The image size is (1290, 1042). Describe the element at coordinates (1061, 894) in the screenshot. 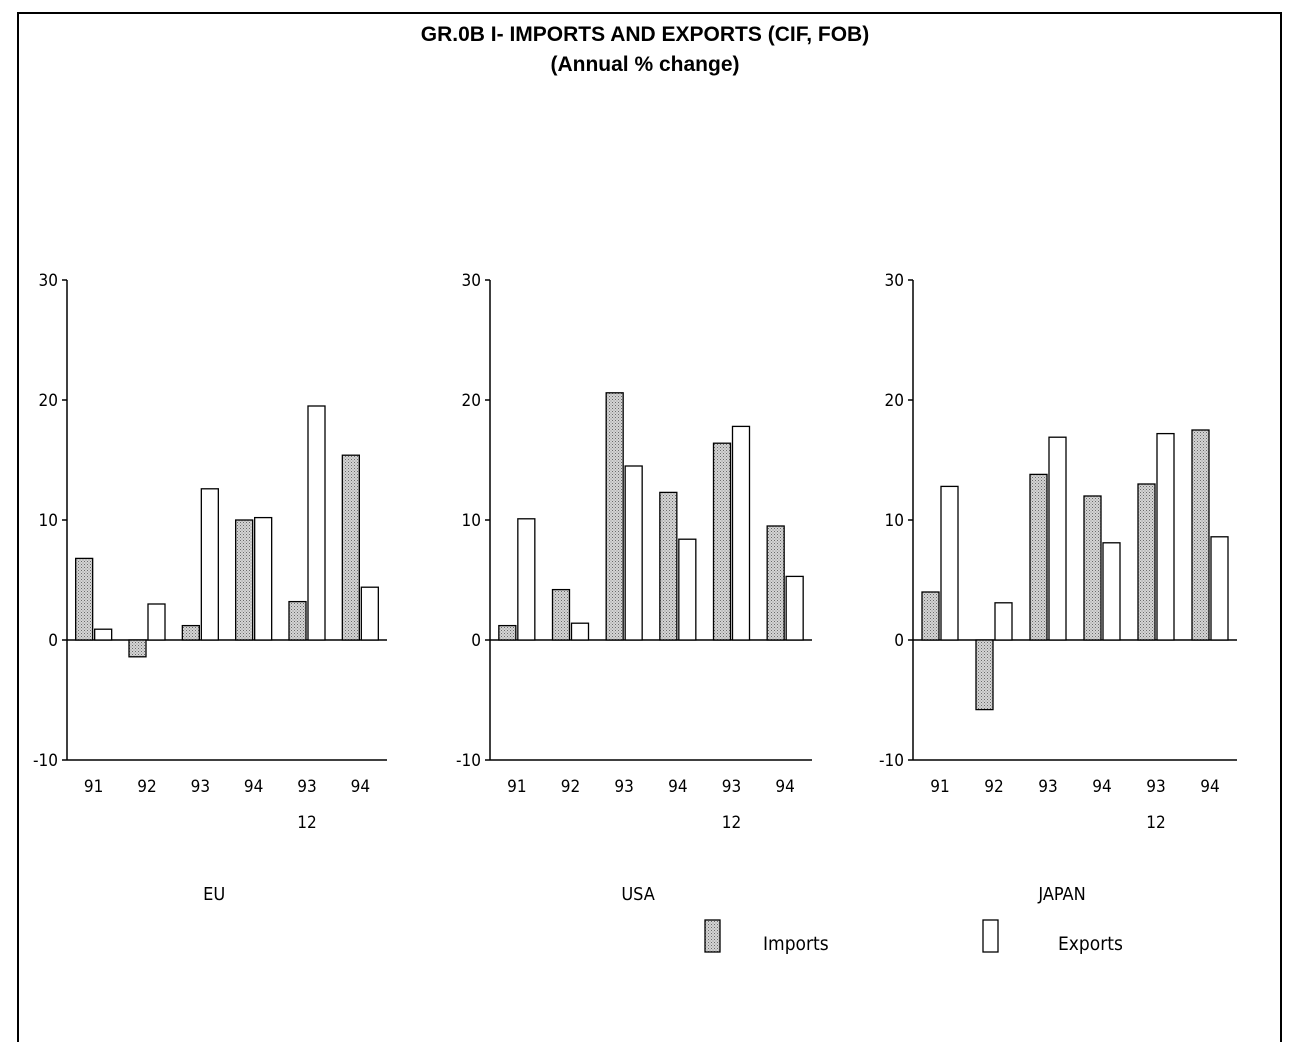

I see `panel-label-japan: JAPAN` at that location.